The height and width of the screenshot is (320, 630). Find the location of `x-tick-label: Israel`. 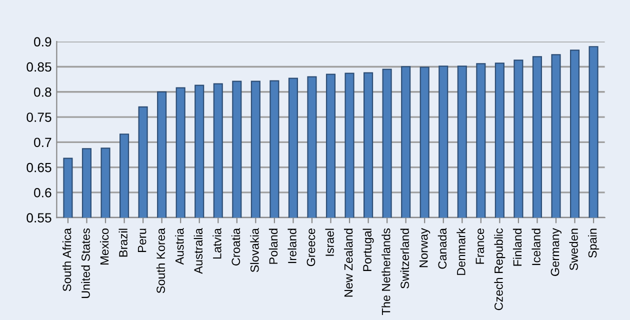

x-tick-label: Israel is located at coordinates (329, 242).